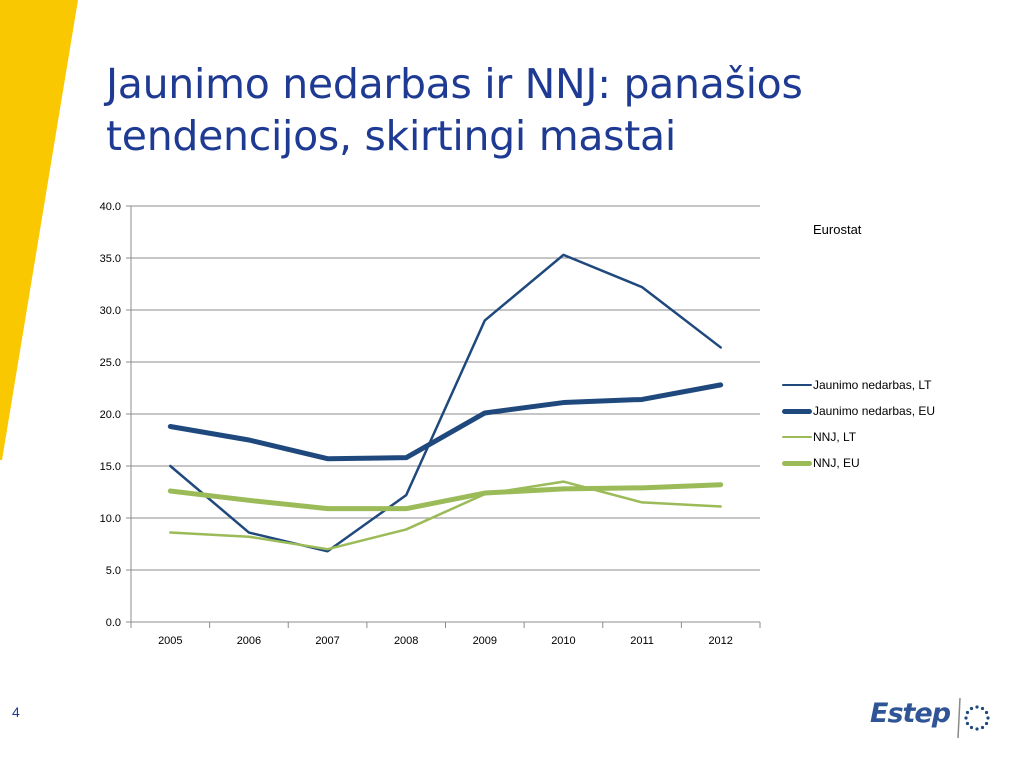 The width and height of the screenshot is (1024, 768). I want to click on logo-wordmark: Estep, so click(910, 713).